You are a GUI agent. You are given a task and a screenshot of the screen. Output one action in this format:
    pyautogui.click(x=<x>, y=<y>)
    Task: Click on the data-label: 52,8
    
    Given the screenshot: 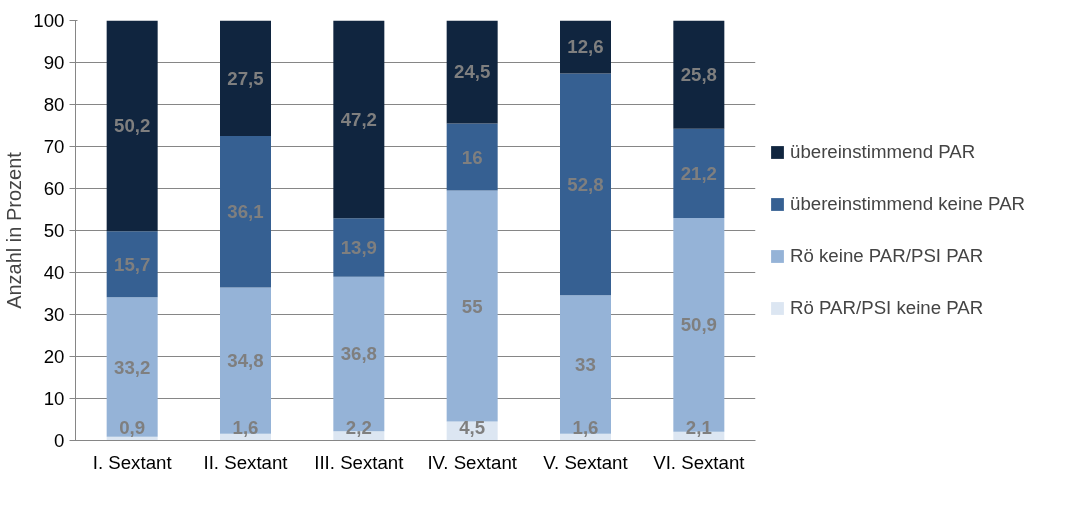 What is the action you would take?
    pyautogui.click(x=585, y=184)
    